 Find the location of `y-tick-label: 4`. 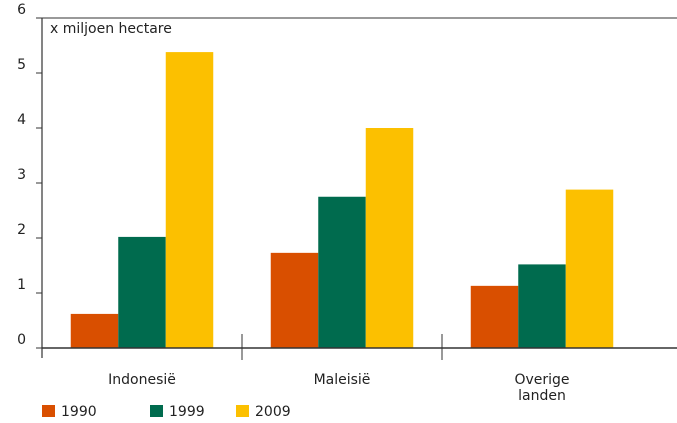

y-tick-label: 4 is located at coordinates (21, 120).